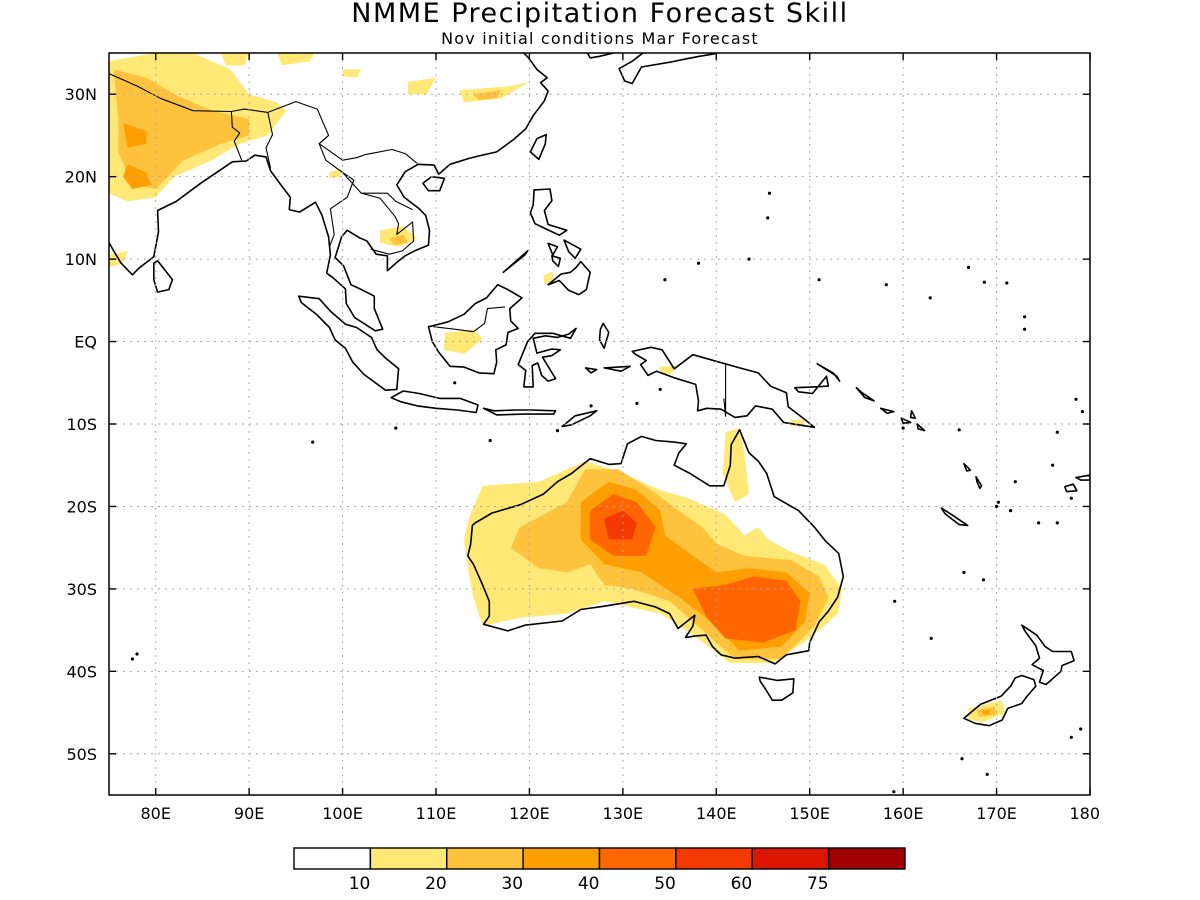 This screenshot has width=1200, height=900. I want to click on colorbar-label: 75, so click(818, 884).